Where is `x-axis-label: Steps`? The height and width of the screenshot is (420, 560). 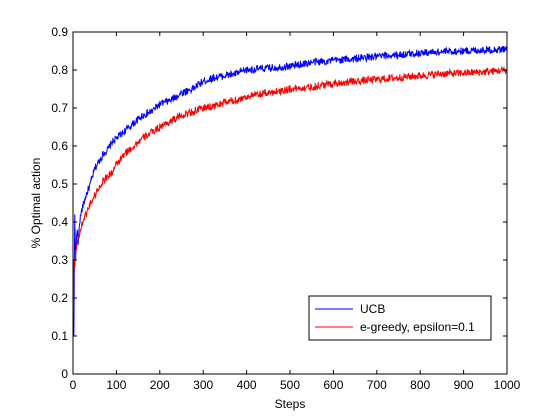
x-axis-label: Steps is located at coordinates (290, 404).